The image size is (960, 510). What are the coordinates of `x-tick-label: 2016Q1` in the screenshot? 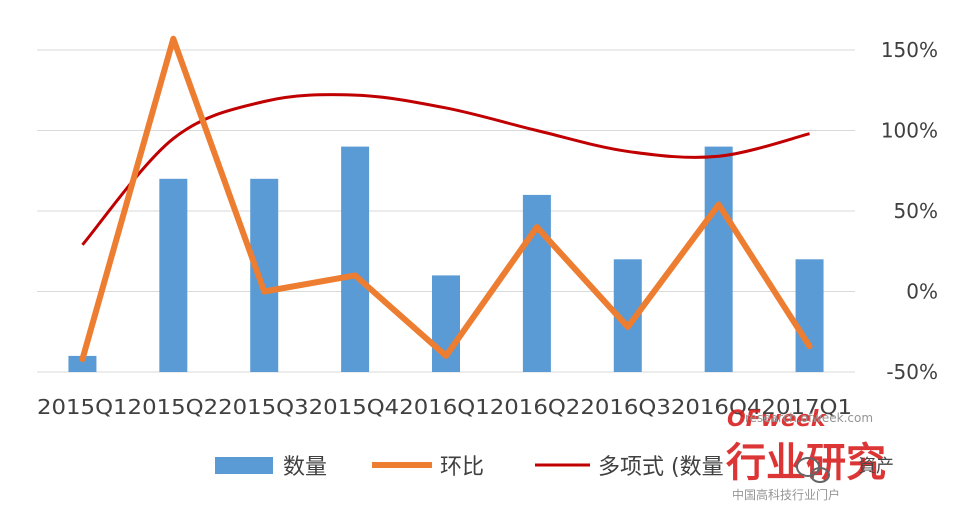 It's located at (444, 407).